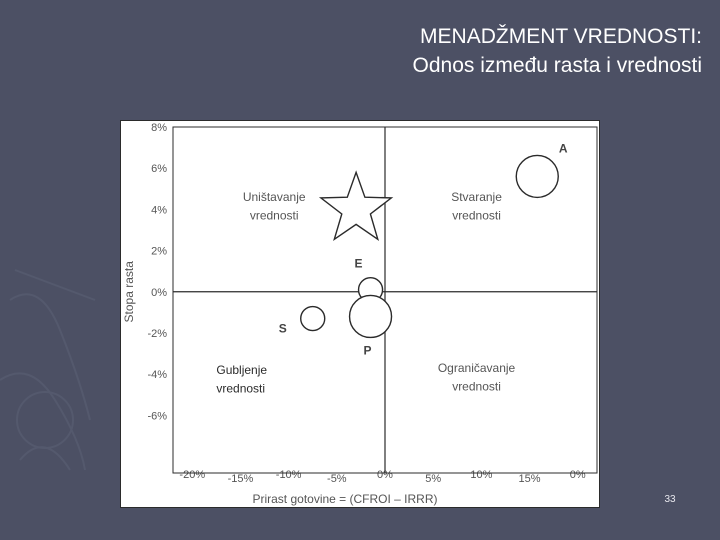  What do you see at coordinates (477, 368) in the screenshot?
I see `quadrant-label-limit-line1: Ograničavanje` at bounding box center [477, 368].